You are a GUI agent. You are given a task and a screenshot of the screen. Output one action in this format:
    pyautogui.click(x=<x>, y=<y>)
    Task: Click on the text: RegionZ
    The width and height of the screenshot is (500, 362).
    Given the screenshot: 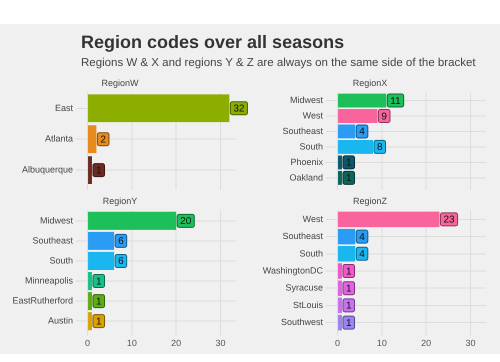 What is the action you would take?
    pyautogui.click(x=370, y=201)
    